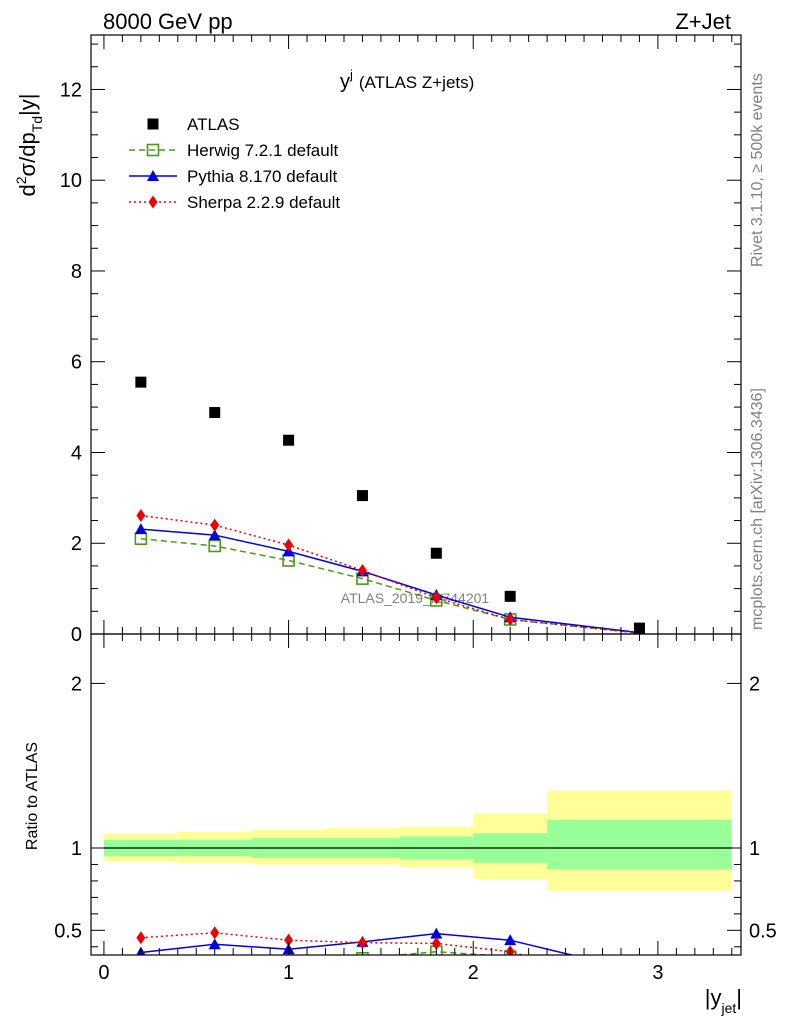  I want to click on main-ytick-label: 4, so click(76, 453).